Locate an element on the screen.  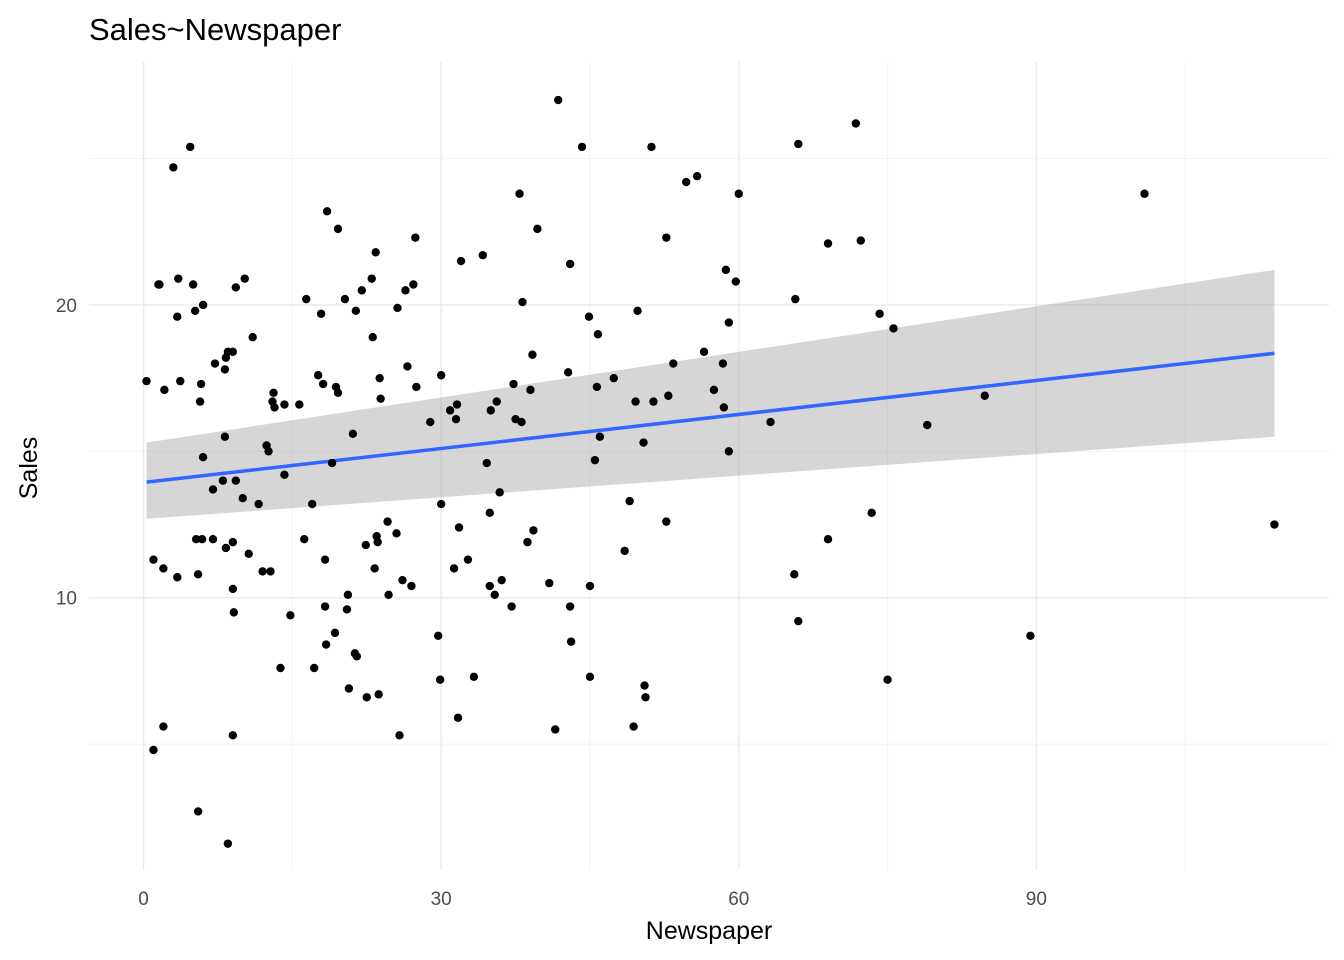
y-tick-label: 20 is located at coordinates (66, 306).